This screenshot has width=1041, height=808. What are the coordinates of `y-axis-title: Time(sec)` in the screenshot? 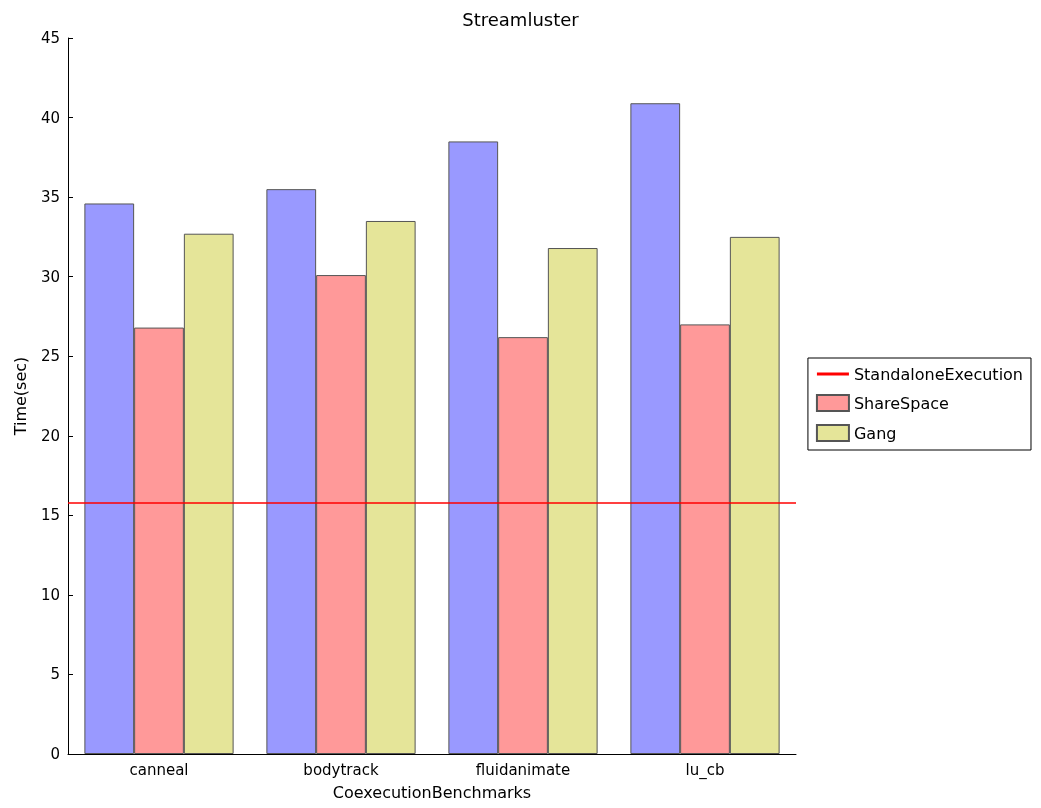 It's located at (20, 396).